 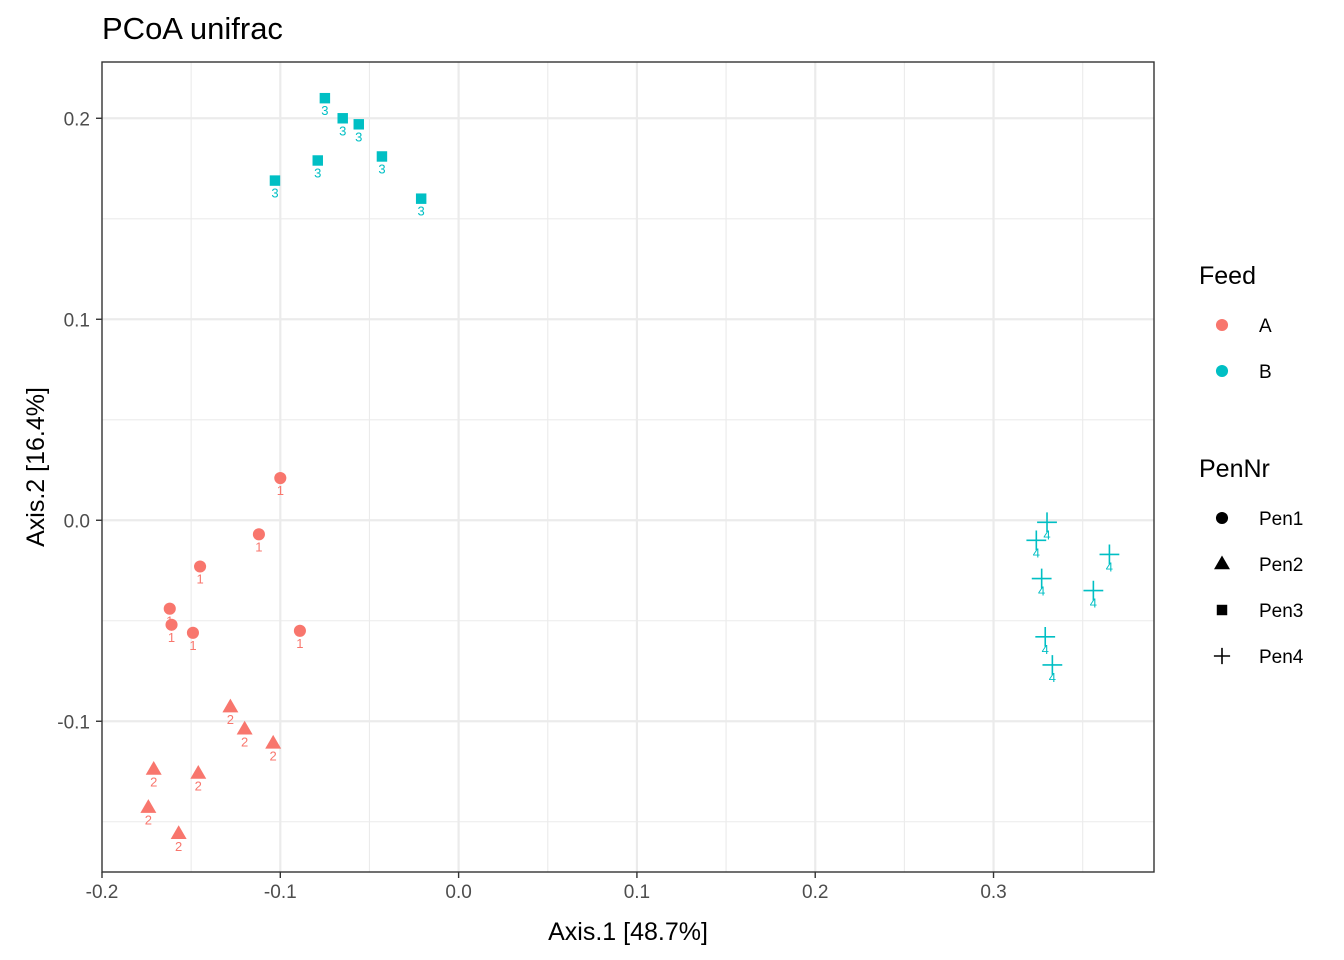 What do you see at coordinates (36, 467) in the screenshot?
I see `y-axis-title: Axis.2 [16.4%]` at bounding box center [36, 467].